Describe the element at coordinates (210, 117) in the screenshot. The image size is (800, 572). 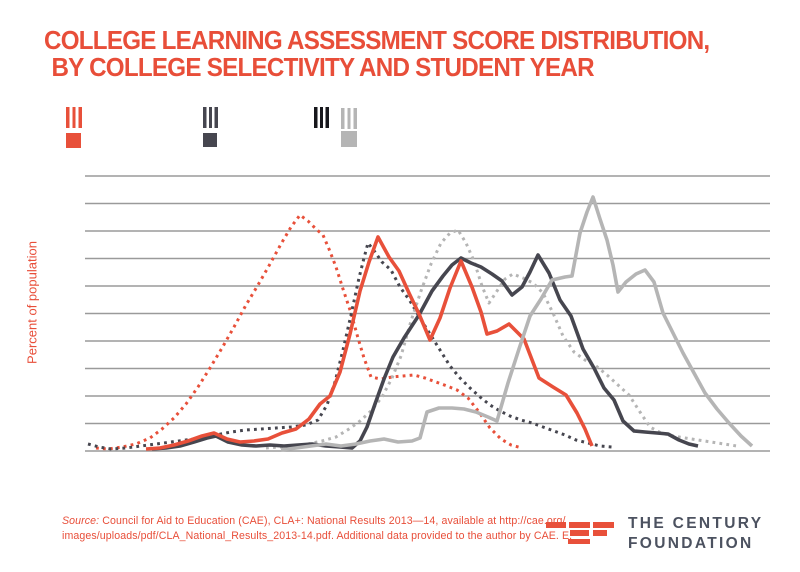
I see `legend-swatch-dark-dashed` at that location.